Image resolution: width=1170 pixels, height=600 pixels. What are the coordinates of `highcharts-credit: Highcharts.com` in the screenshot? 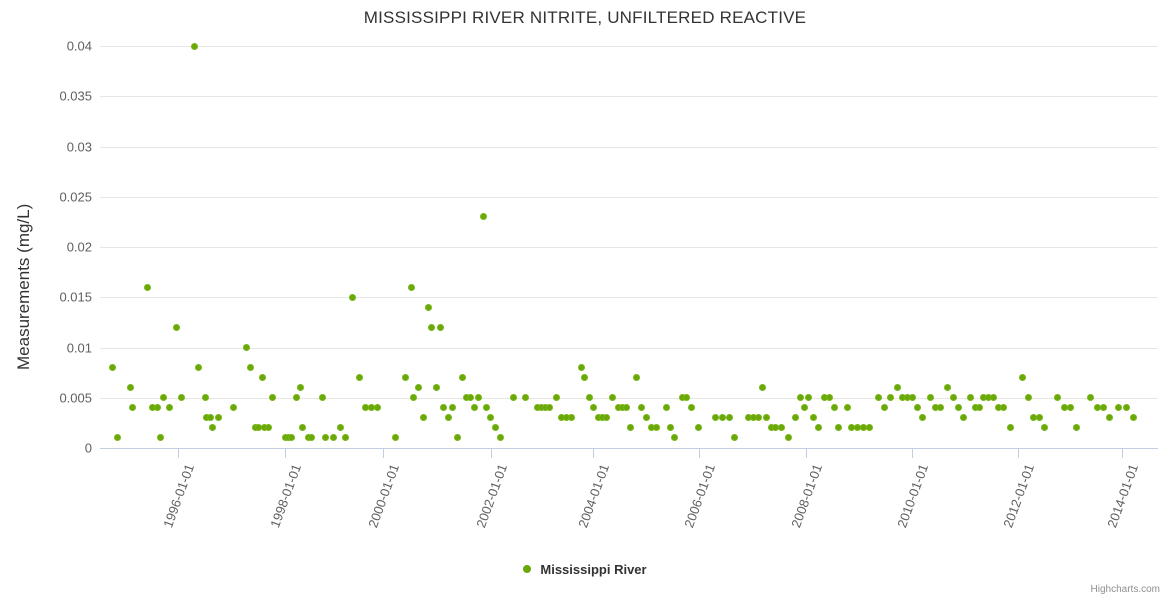 It's located at (1125, 589).